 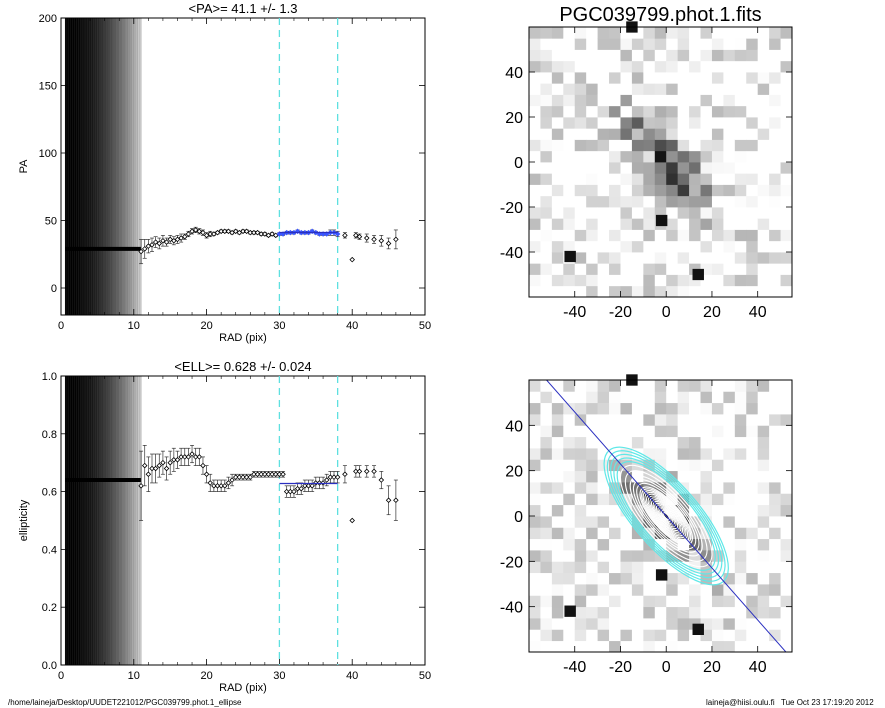 I want to click on major-axis-line, so click(x=666, y=516).